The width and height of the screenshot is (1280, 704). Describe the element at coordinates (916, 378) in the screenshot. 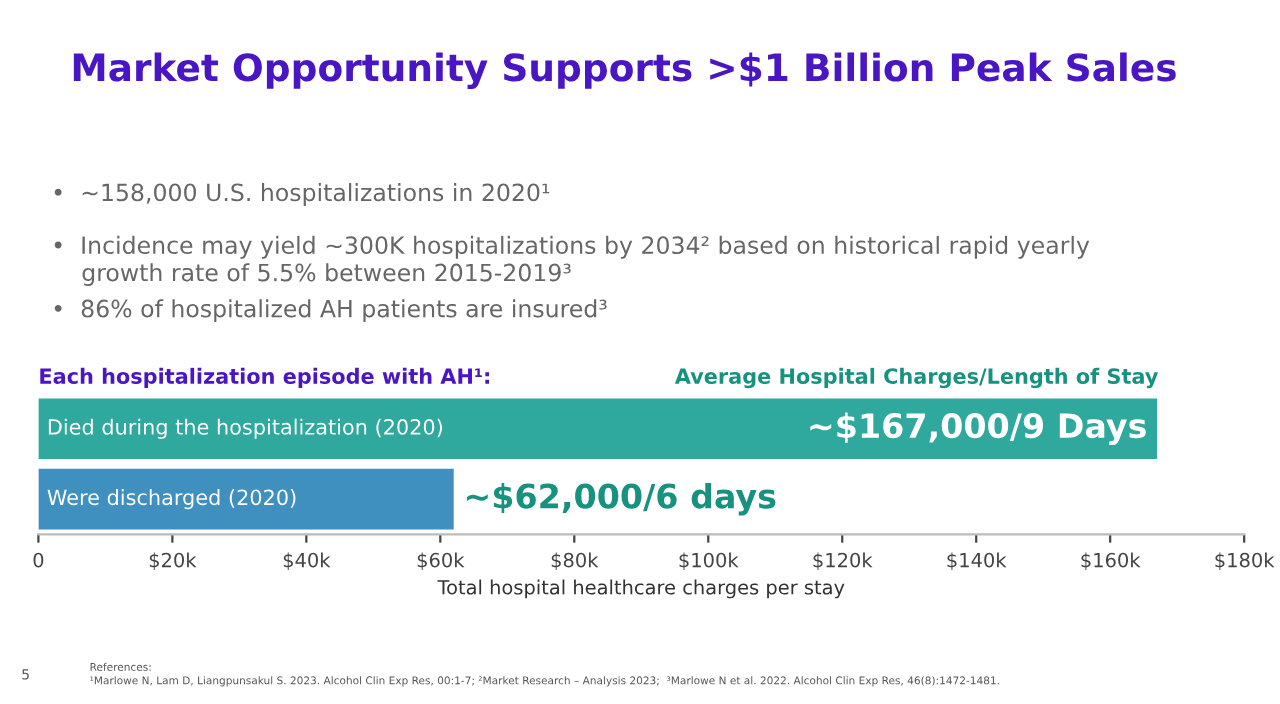

I see `text: Average Hospital Charges/Length of Stay` at that location.